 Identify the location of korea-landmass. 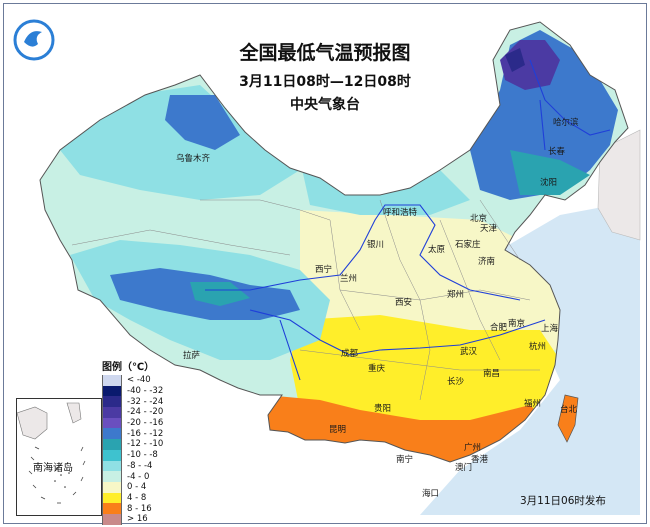
(619, 185).